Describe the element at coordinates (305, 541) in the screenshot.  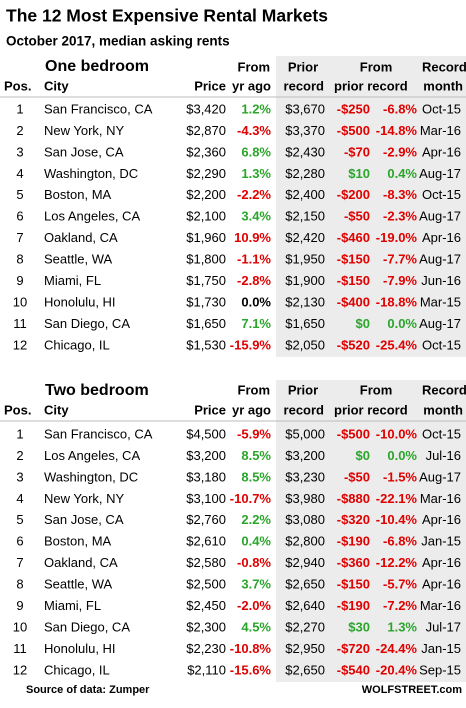
I see `cell: $2,800` at that location.